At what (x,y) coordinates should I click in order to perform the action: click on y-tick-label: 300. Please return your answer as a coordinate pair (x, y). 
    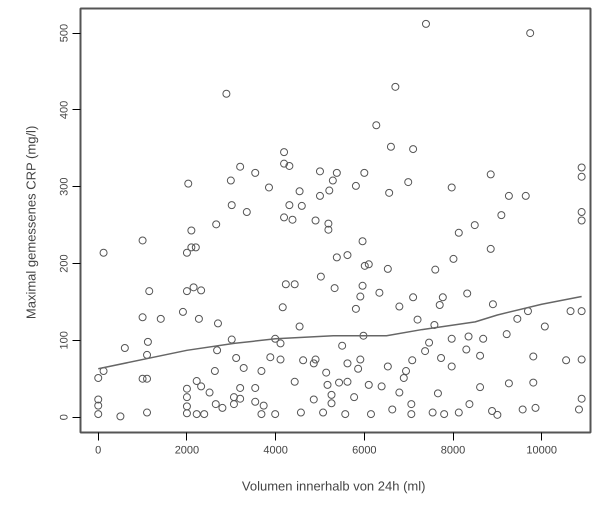
    Looking at the image, I should click on (64, 187).